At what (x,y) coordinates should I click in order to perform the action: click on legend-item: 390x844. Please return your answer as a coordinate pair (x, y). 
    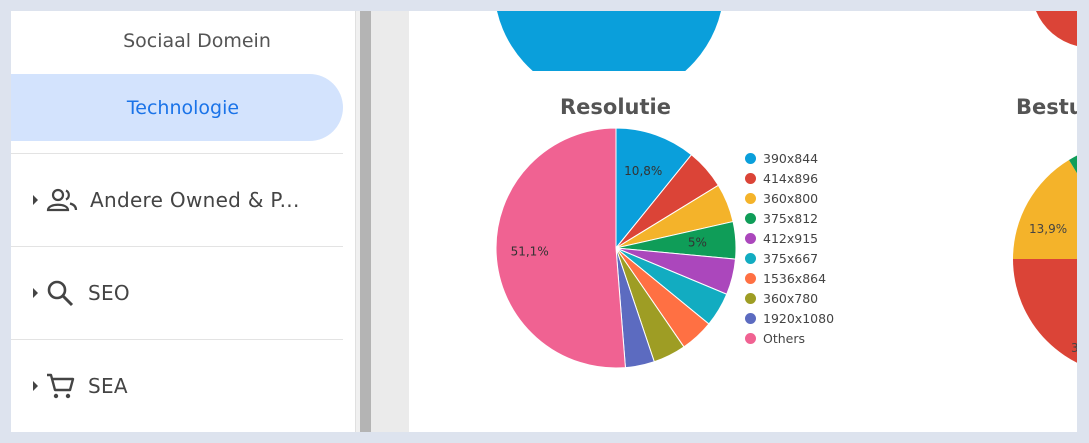
    Looking at the image, I should click on (789, 158).